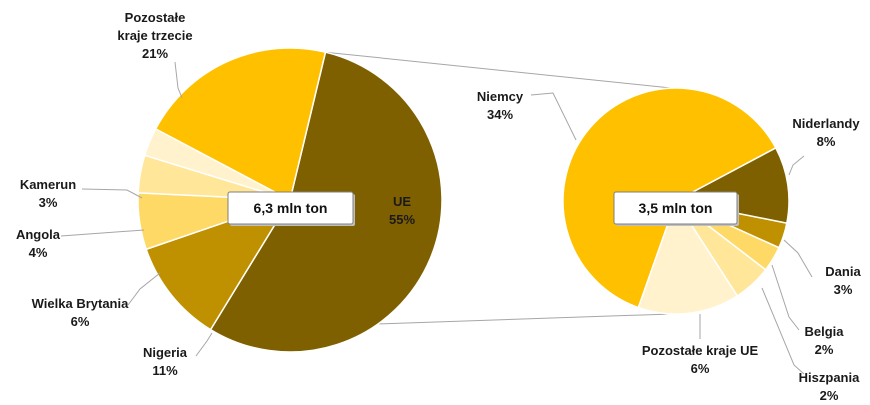 The image size is (870, 405). What do you see at coordinates (553, 116) in the screenshot?
I see `leader-line-niemcy` at bounding box center [553, 116].